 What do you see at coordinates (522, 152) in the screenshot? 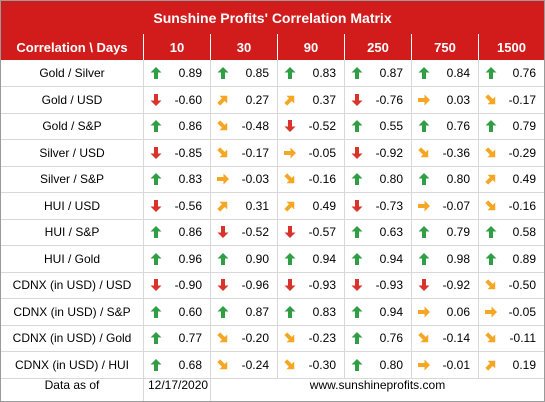
I see `correlation-value: -0.29` at bounding box center [522, 152].